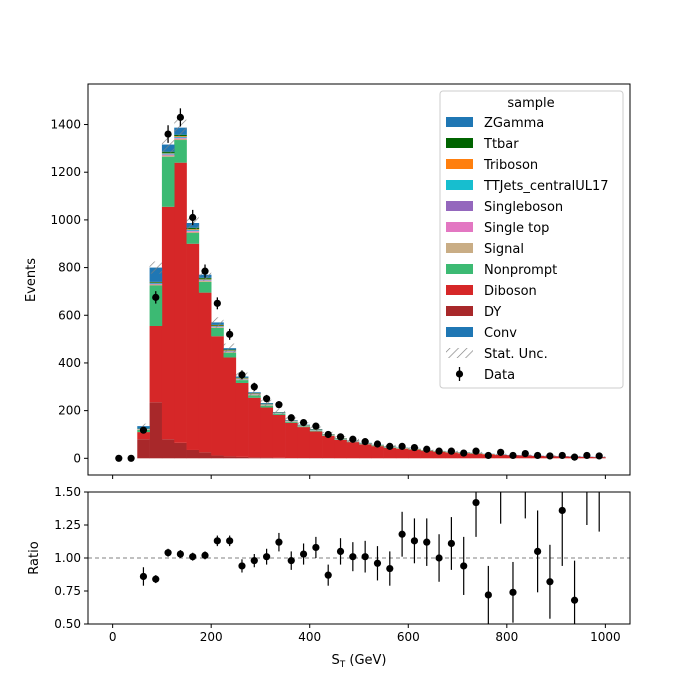 This screenshot has width=700, height=700. I want to click on x-axis-label: ST (GeV), so click(358, 661).